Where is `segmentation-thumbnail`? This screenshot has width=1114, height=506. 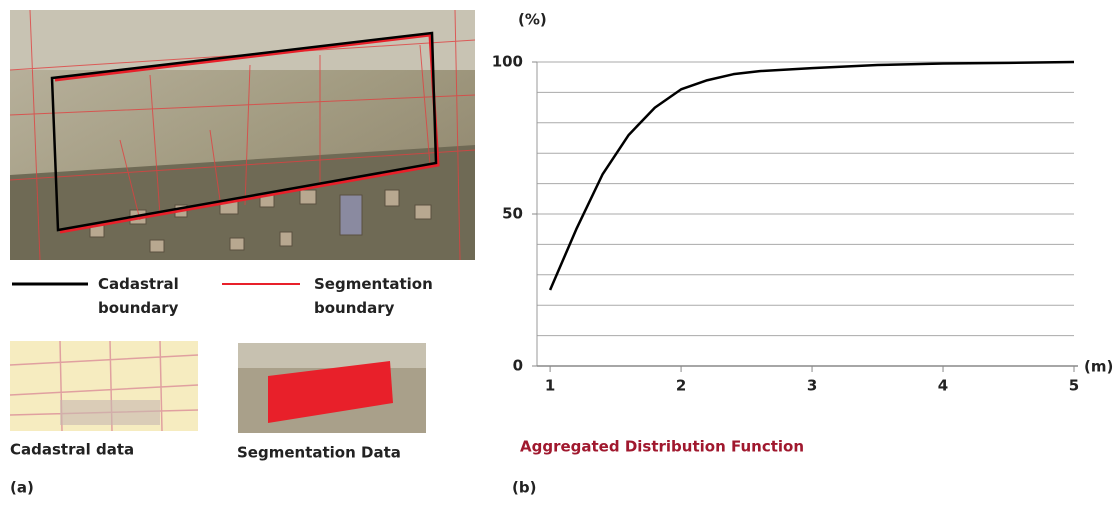 segmentation-thumbnail is located at coordinates (332, 388).